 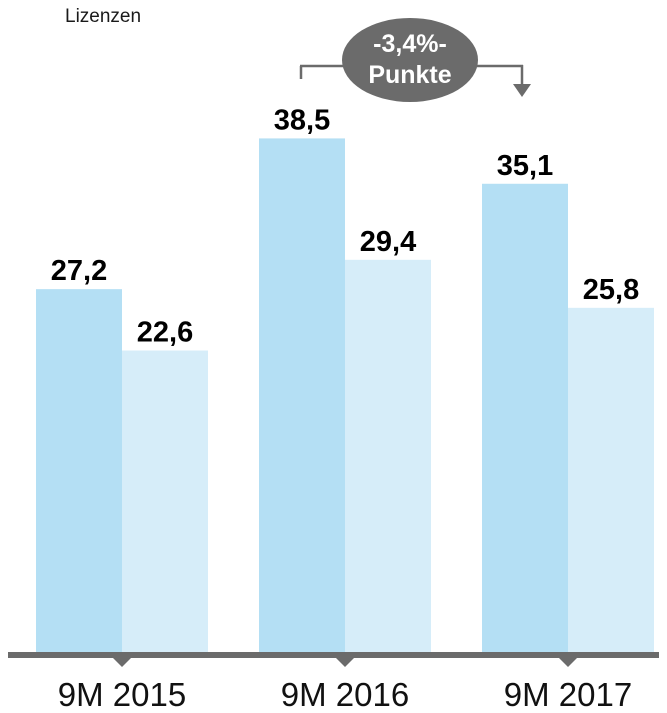 I want to click on data-label-1-3: 35,1, so click(x=525, y=166).